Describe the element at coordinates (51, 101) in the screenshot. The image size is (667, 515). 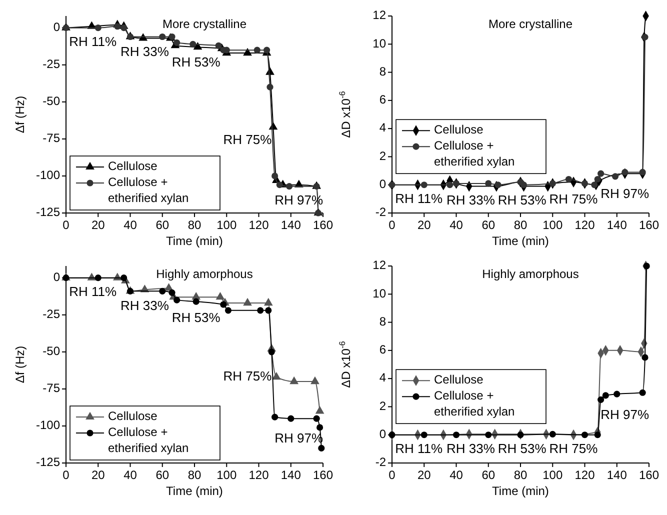
I see `y-tick-label: -50` at that location.